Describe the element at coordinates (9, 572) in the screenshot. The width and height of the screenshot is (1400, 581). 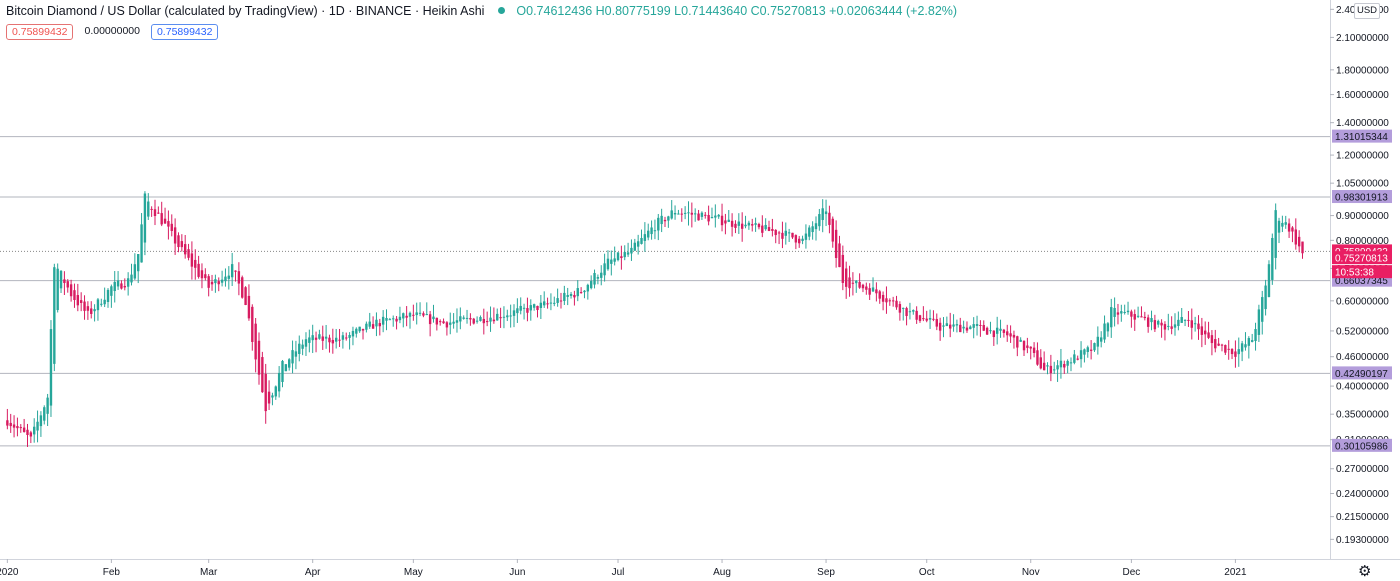
I see `time-tick-label: 2020` at that location.